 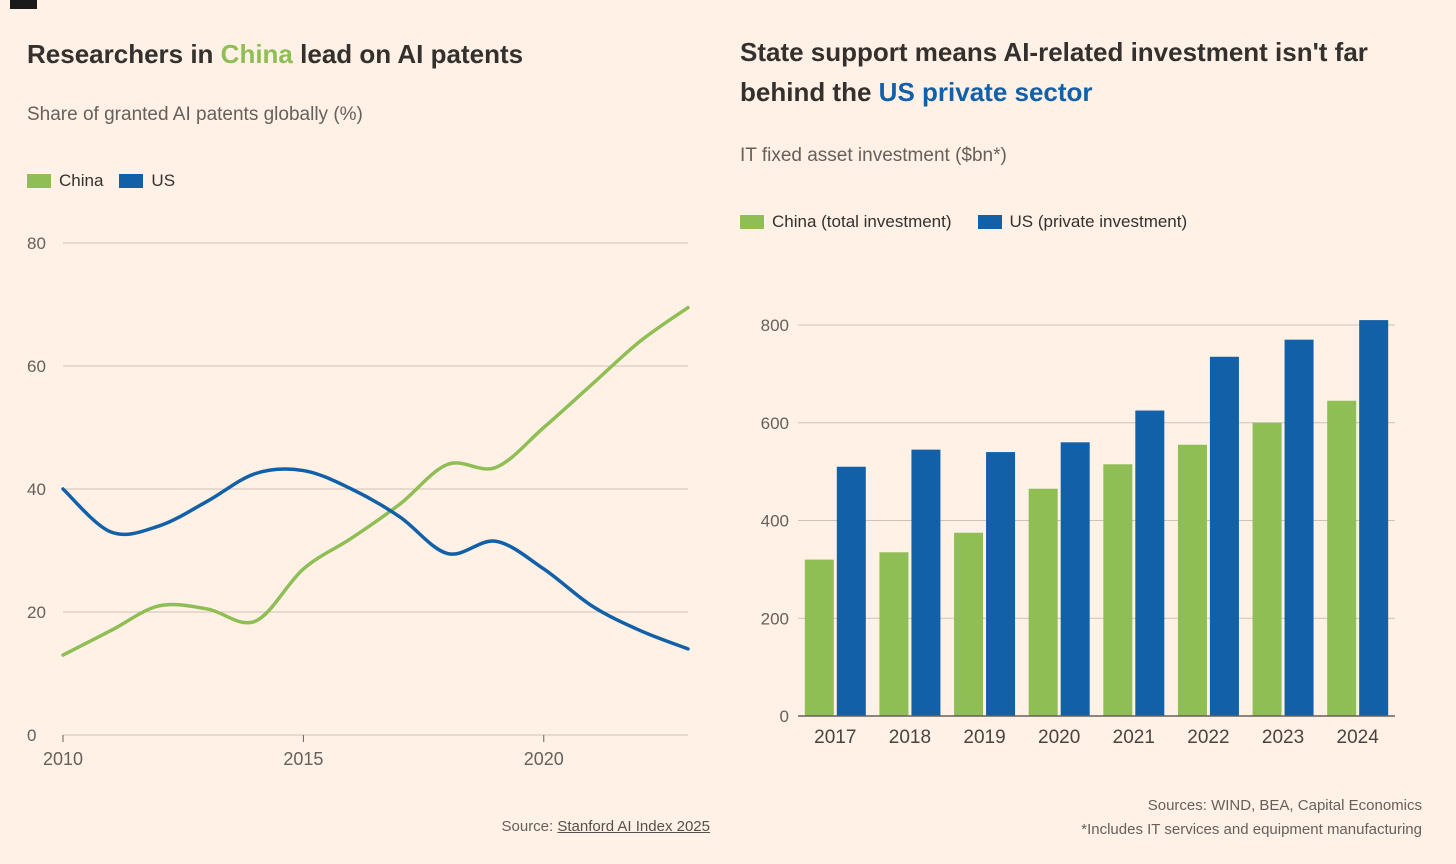 I want to click on legend-item-china: China, so click(x=65, y=181).